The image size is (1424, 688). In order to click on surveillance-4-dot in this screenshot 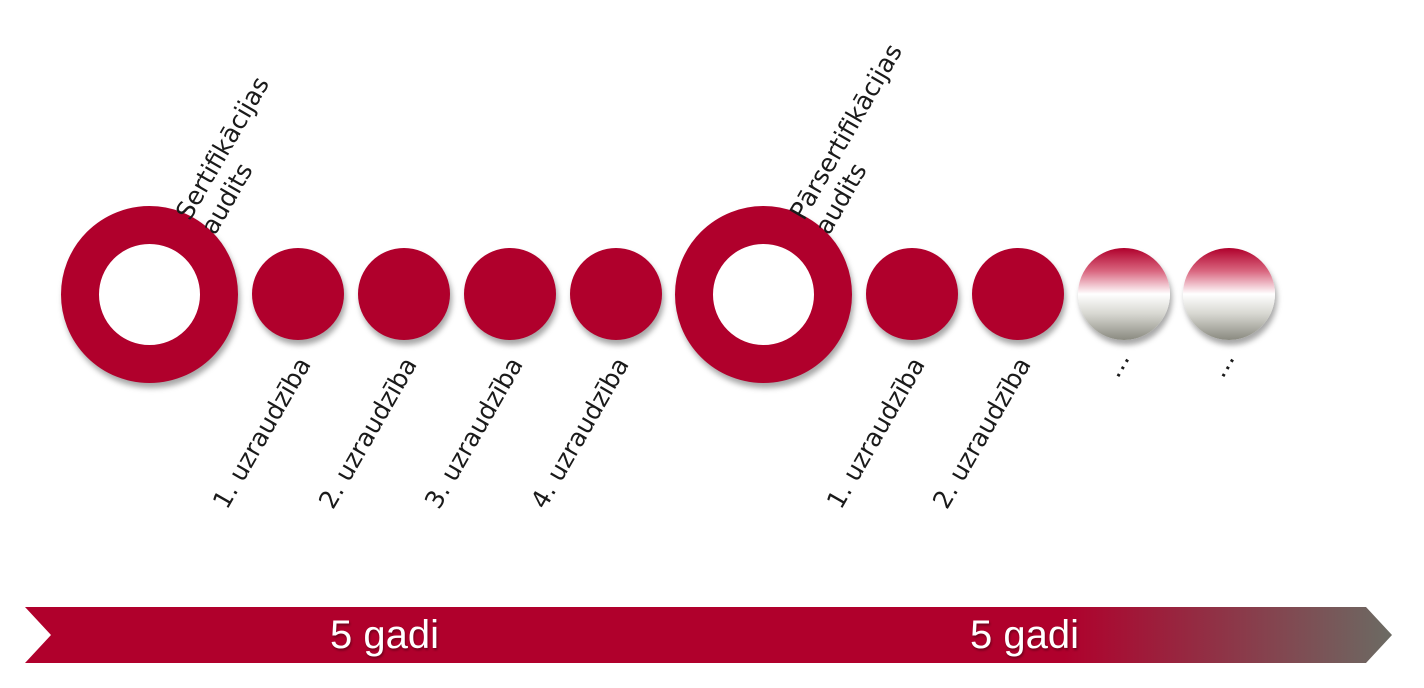, I will do `click(616, 294)`.